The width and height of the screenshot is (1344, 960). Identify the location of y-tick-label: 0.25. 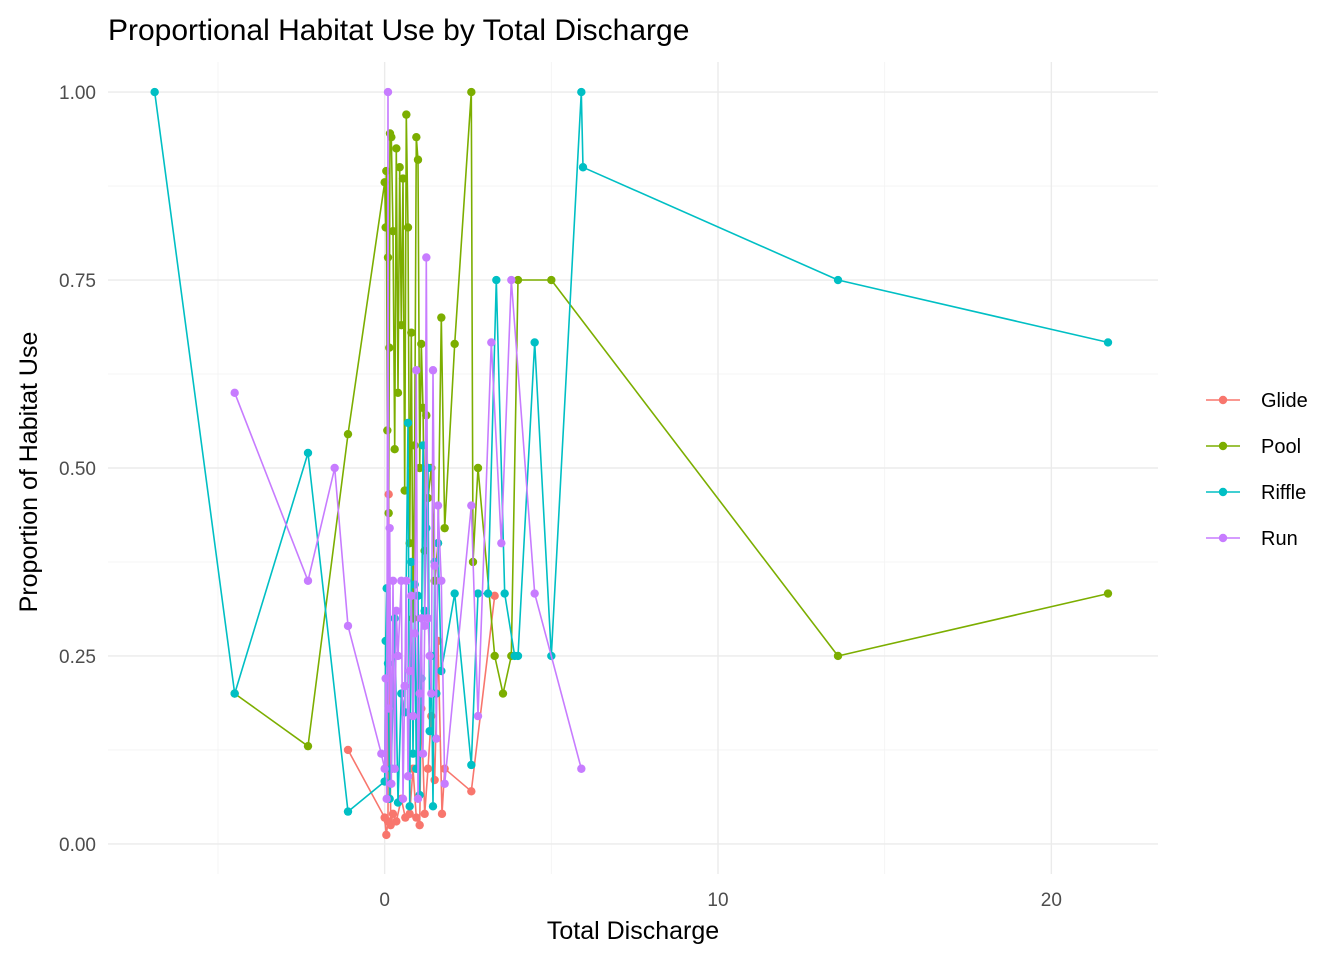
(77, 657).